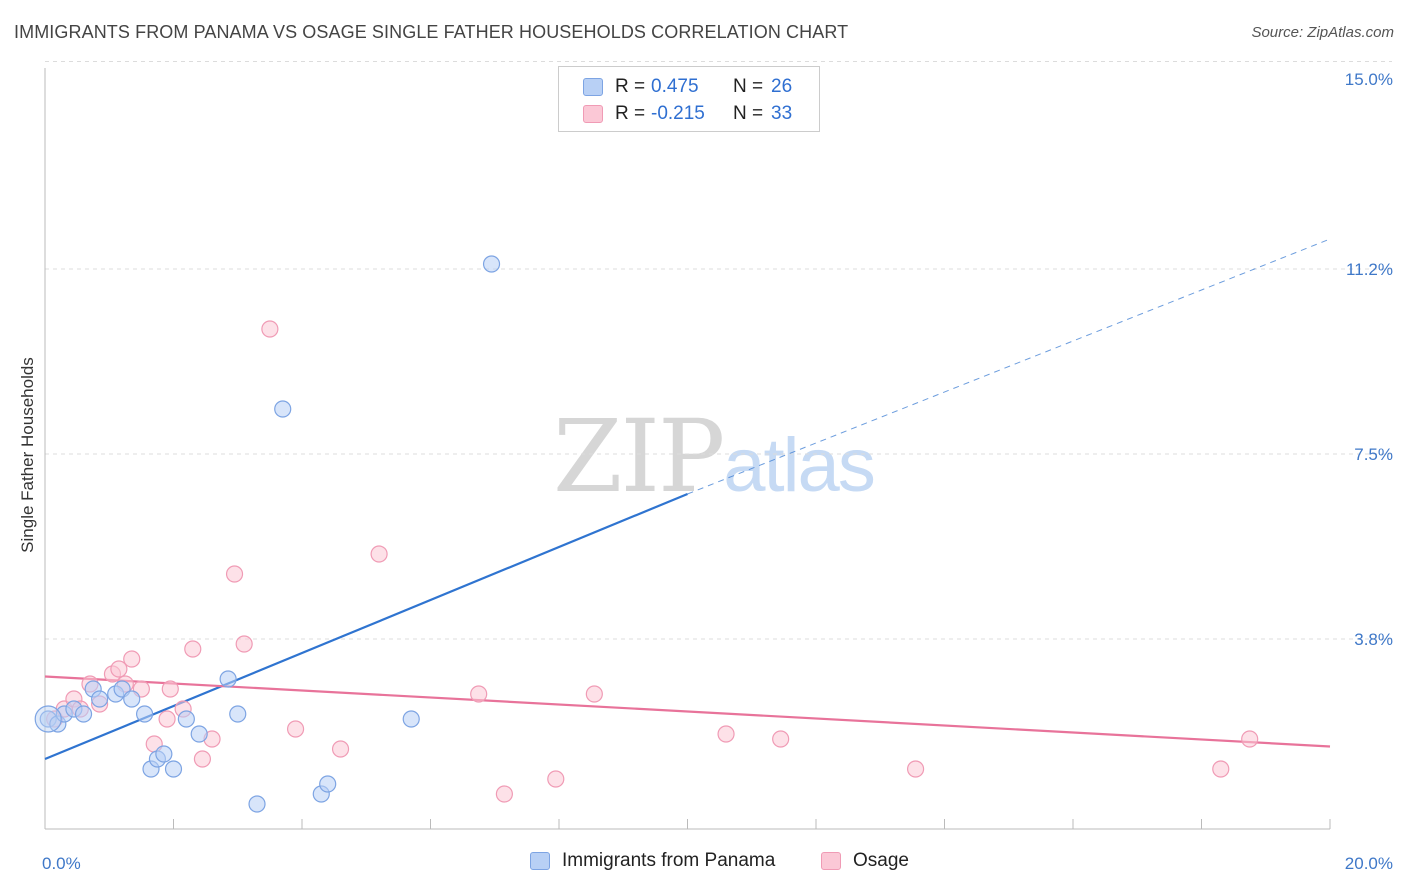 The image size is (1406, 892). Describe the element at coordinates (881, 860) in the screenshot. I see `legend-label-osage: Osage` at that location.